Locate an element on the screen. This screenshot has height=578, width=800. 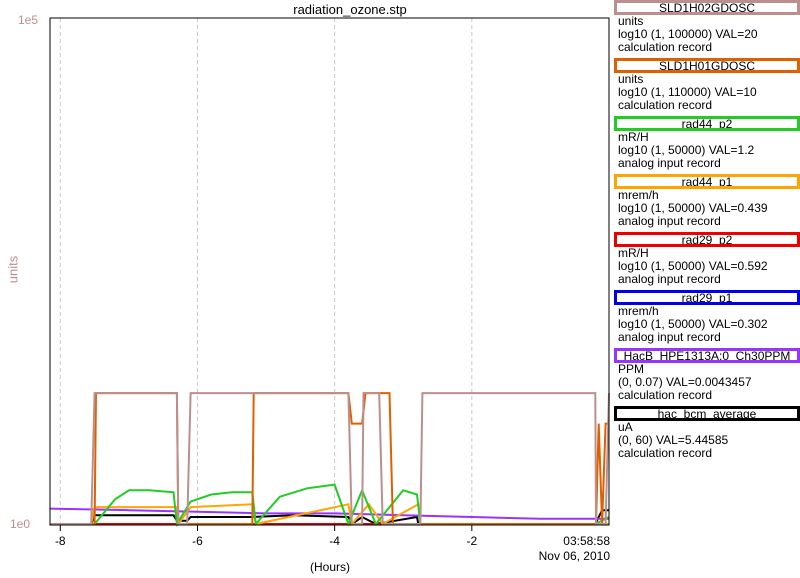
legend-series-name: hac_bcm_average is located at coordinates (707, 413).